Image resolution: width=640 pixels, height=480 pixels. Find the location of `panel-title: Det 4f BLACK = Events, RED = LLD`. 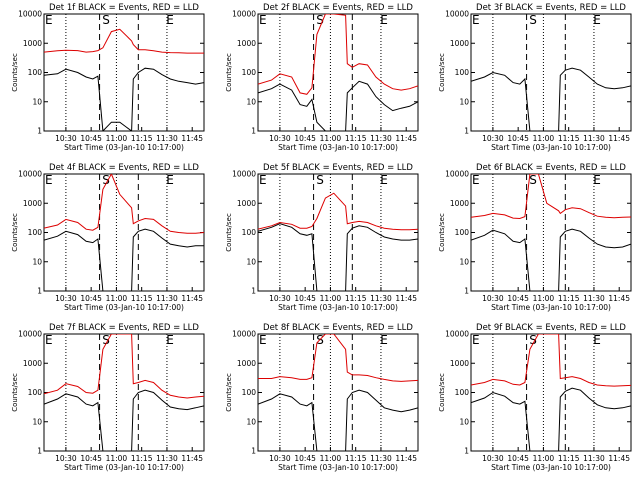

panel-title: Det 4f BLACK = Events, RED = LLD is located at coordinates (124, 168).